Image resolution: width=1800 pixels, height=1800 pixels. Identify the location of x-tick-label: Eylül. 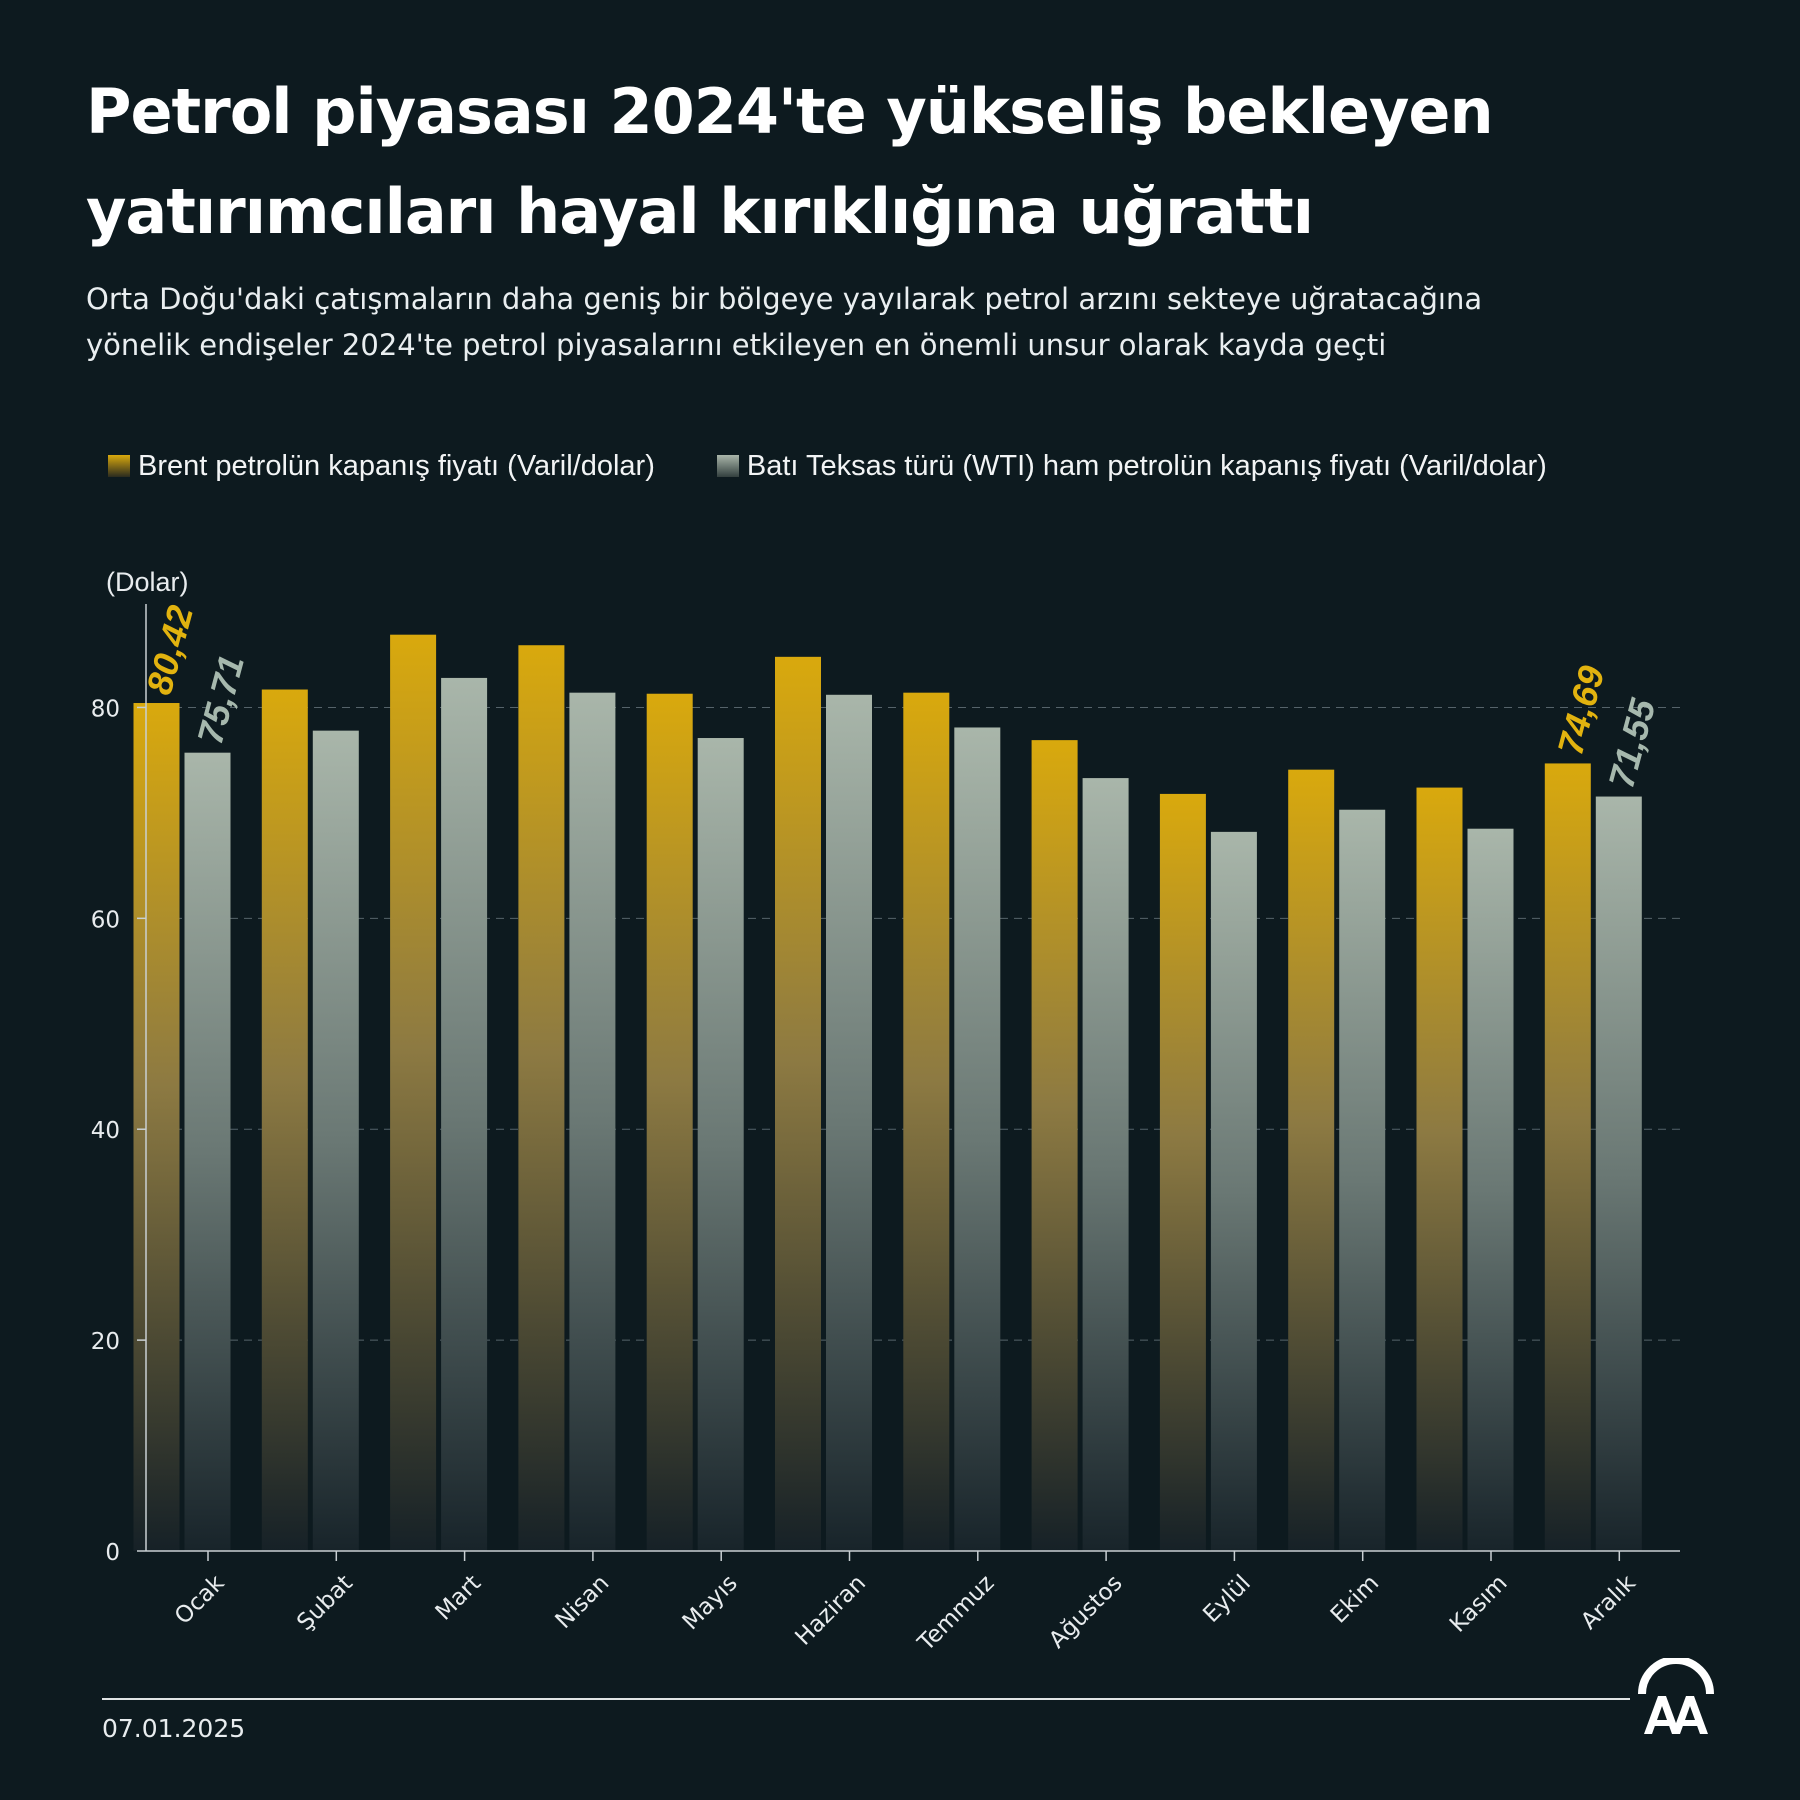
(1227, 1599).